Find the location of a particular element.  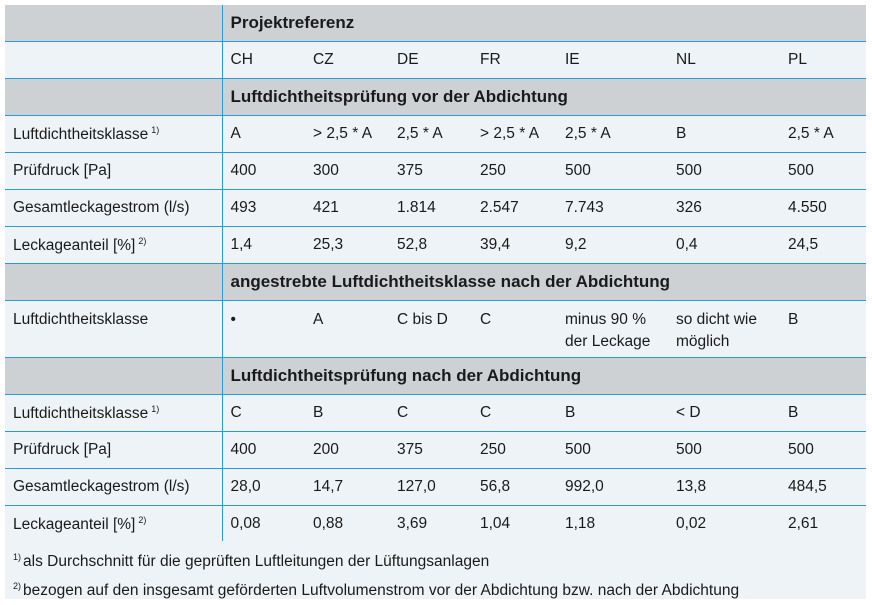

value-line: C is located at coordinates (486, 319).